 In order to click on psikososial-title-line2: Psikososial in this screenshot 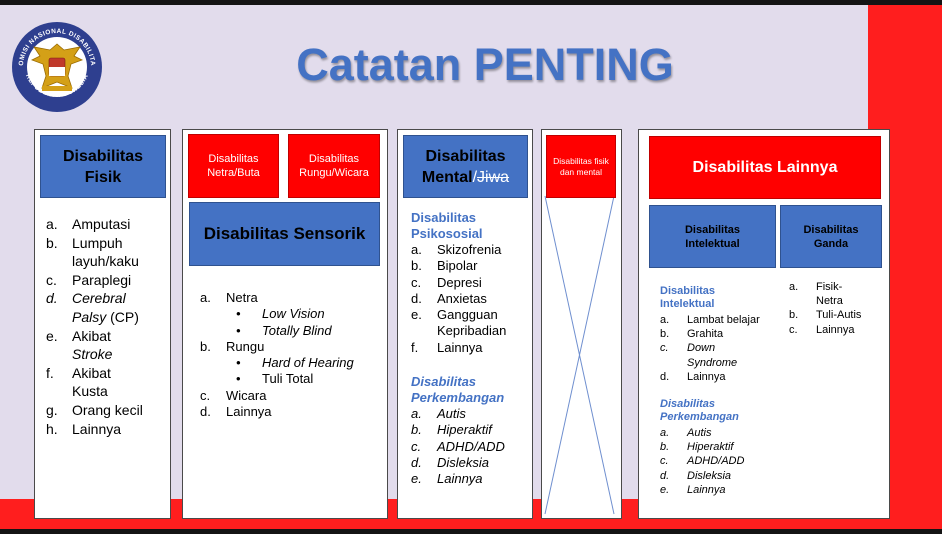, I will do `click(447, 233)`.